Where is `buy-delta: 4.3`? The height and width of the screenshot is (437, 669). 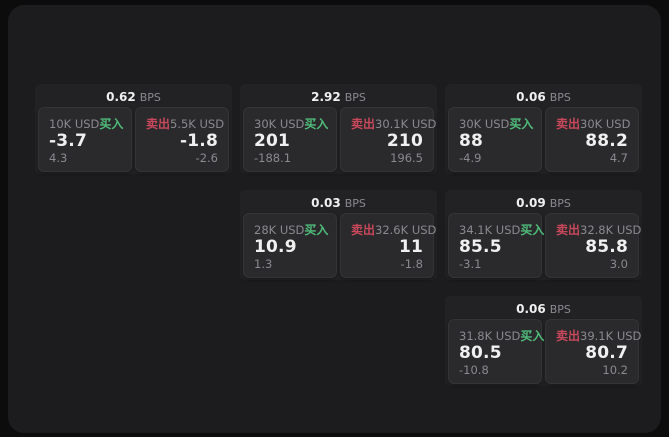
buy-delta: 4.3 is located at coordinates (58, 157).